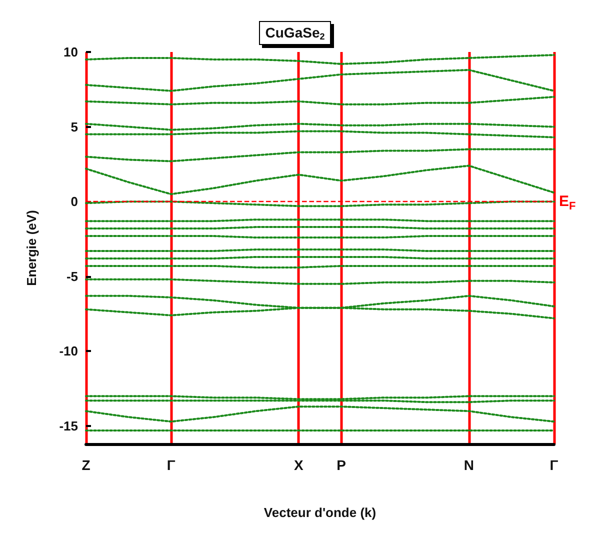  What do you see at coordinates (74, 202) in the screenshot?
I see `y-tick-label: 0` at bounding box center [74, 202].